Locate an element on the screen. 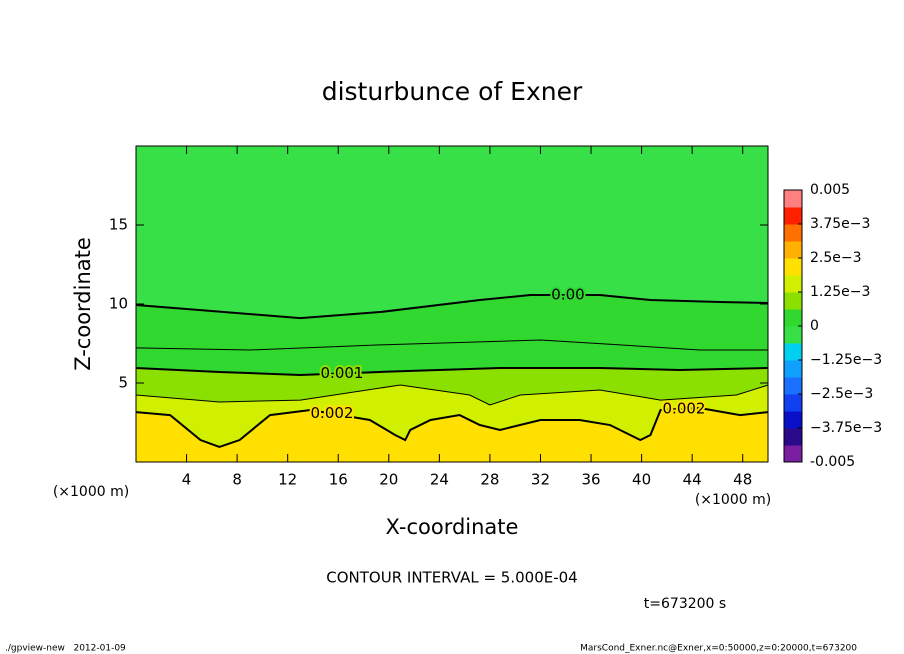 This screenshot has width=904, height=654. colorbar-tick-label: 3.75e−3 is located at coordinates (840, 224).